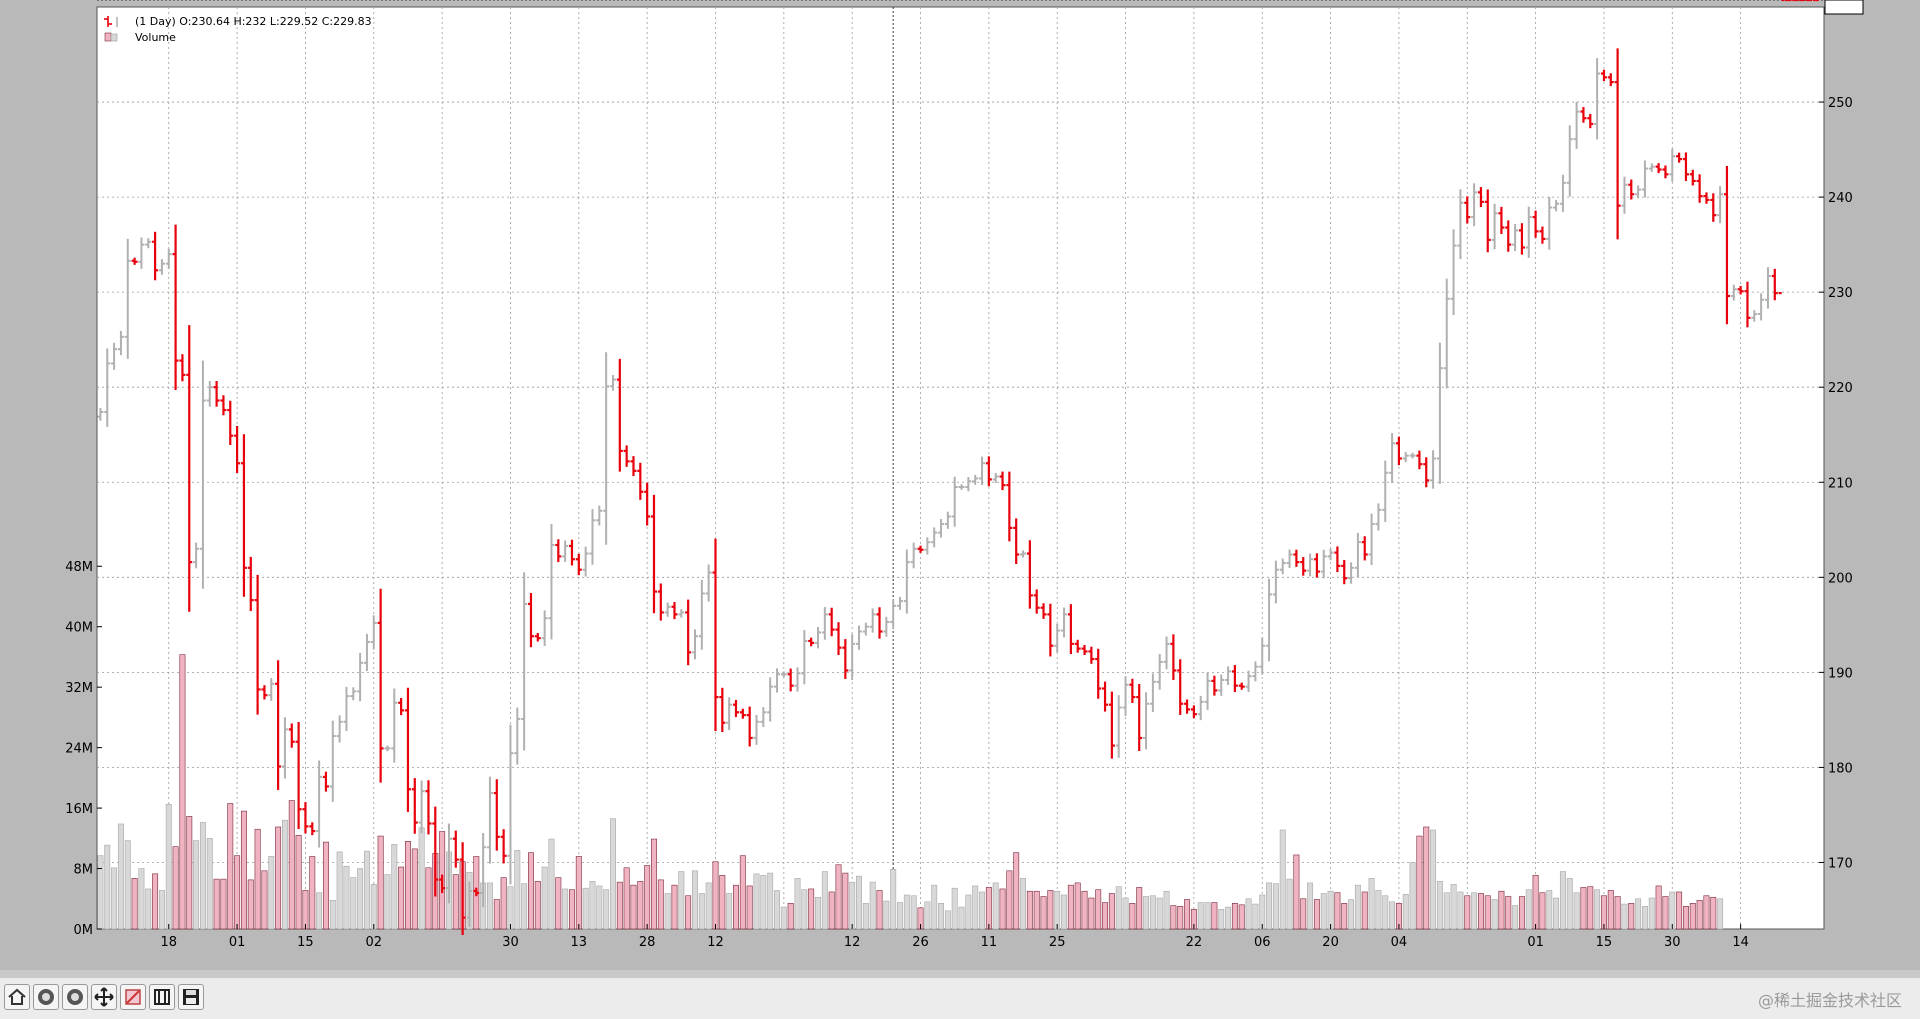  What do you see at coordinates (374, 942) in the screenshot?
I see `x-tick-label: 02` at bounding box center [374, 942].